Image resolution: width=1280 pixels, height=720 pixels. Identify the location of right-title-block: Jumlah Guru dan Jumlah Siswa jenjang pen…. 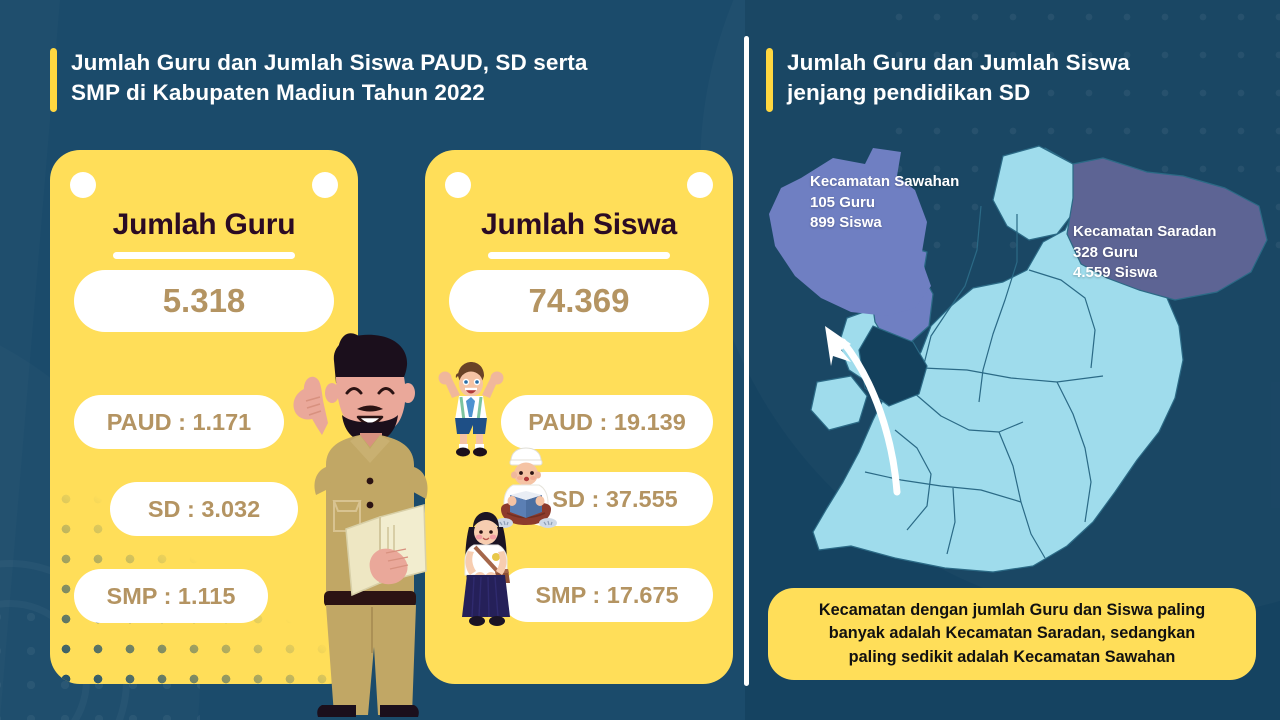
(1006, 80).